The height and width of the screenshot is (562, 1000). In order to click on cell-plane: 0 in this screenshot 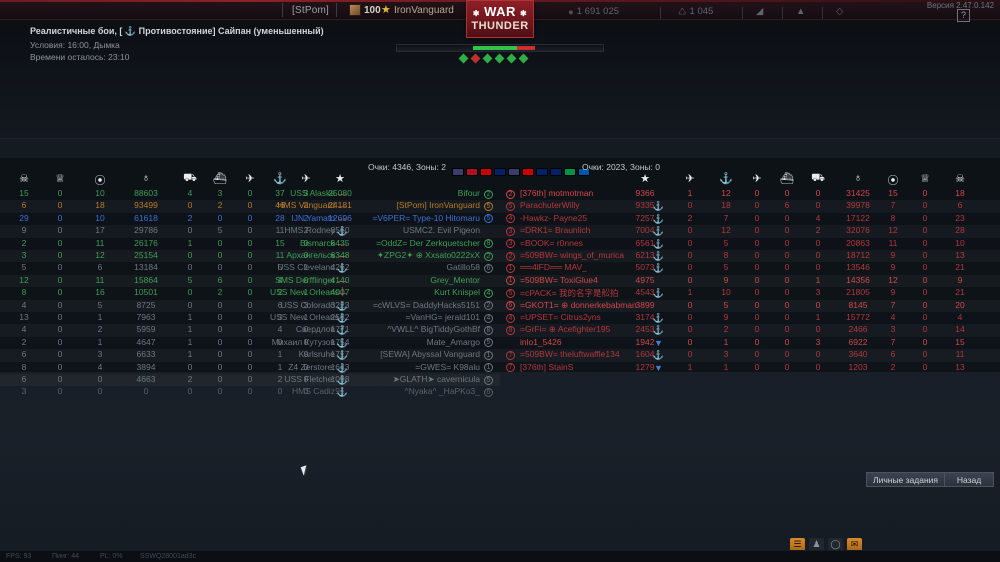, I will do `click(306, 366)`.